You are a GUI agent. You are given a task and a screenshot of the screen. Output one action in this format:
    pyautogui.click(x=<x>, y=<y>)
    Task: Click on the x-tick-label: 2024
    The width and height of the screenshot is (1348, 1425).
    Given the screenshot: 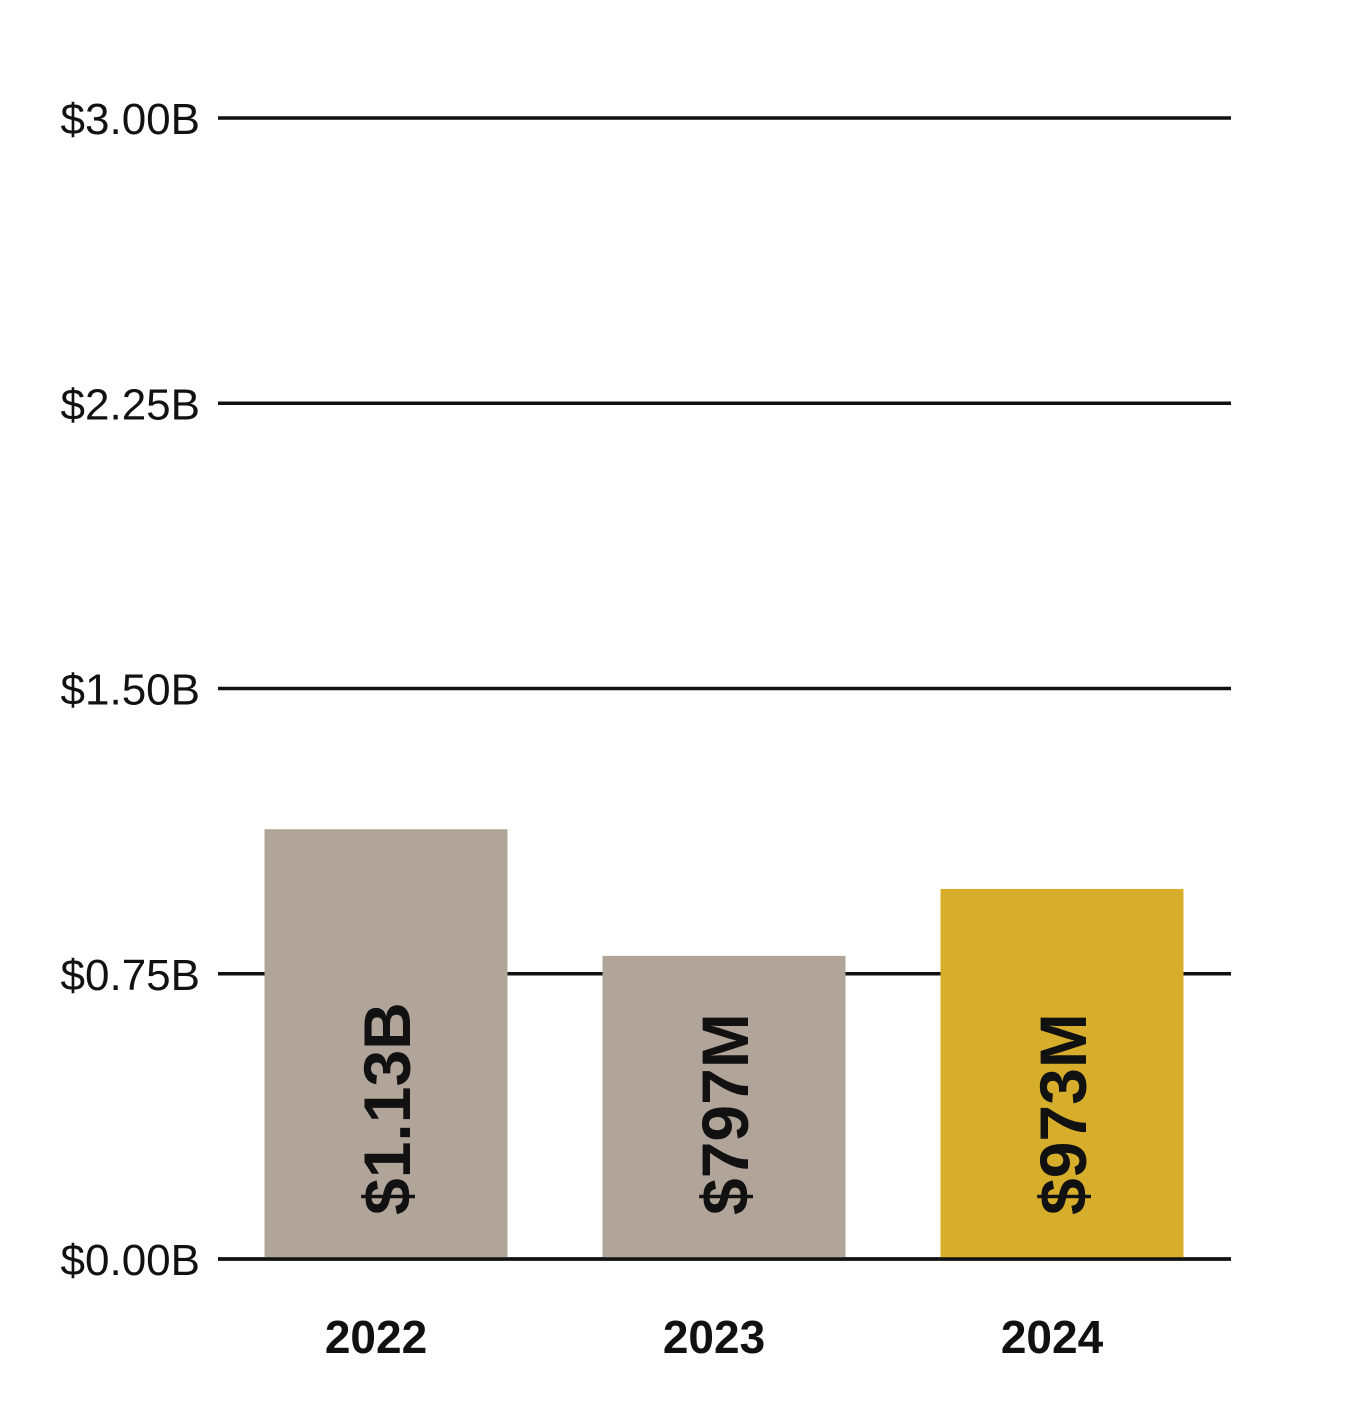 What is the action you would take?
    pyautogui.click(x=1052, y=1337)
    